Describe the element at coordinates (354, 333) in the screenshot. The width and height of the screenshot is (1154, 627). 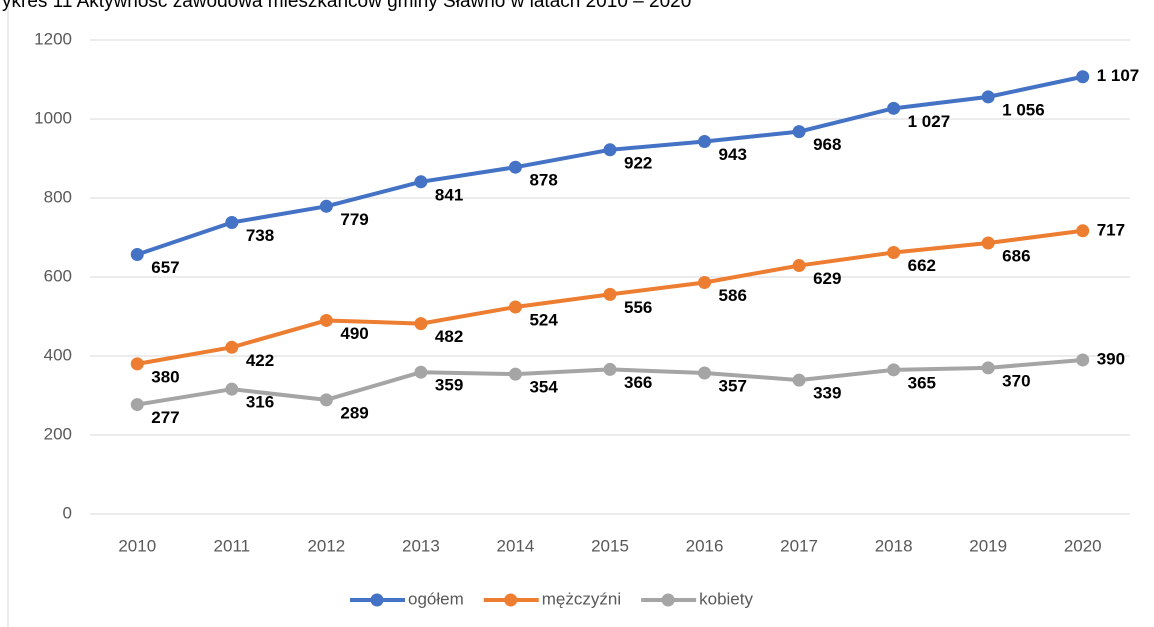
I see `data-label: 490` at that location.